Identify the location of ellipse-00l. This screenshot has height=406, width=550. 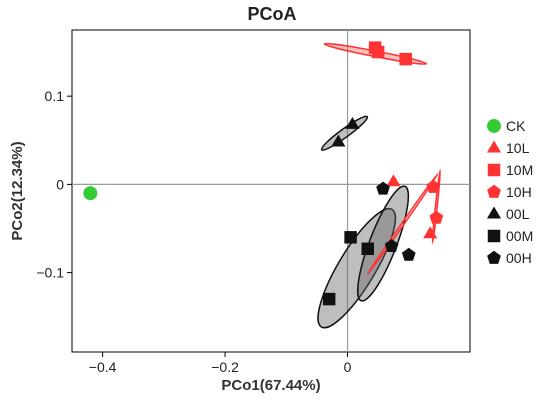
(344, 133).